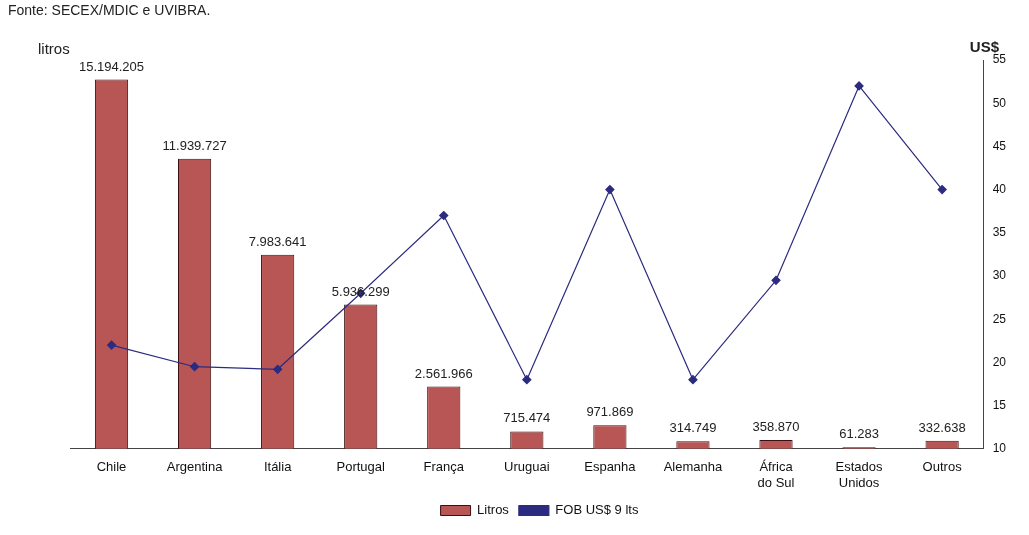  Describe the element at coordinates (999, 188) in the screenshot. I see `y2-tick-label: 40` at that location.